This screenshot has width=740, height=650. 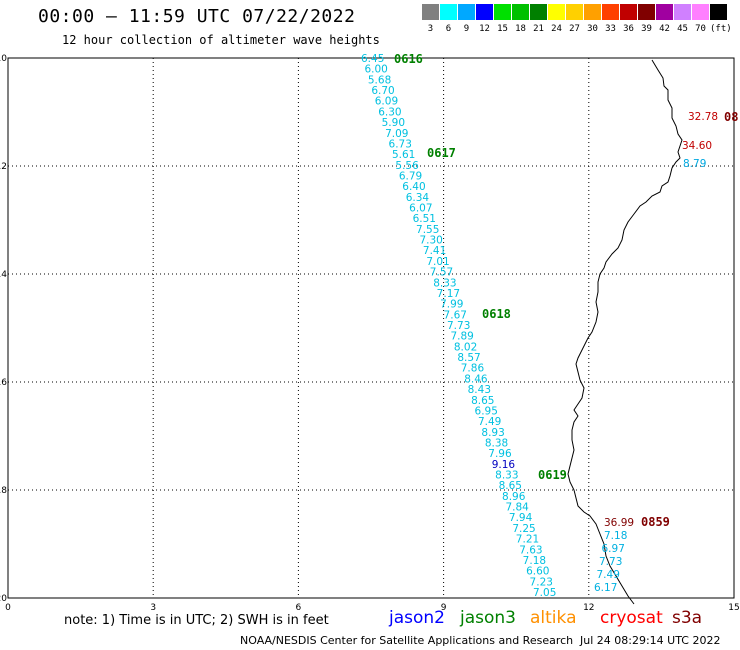 I want to click on swh-value: 7.99, so click(x=451, y=305).